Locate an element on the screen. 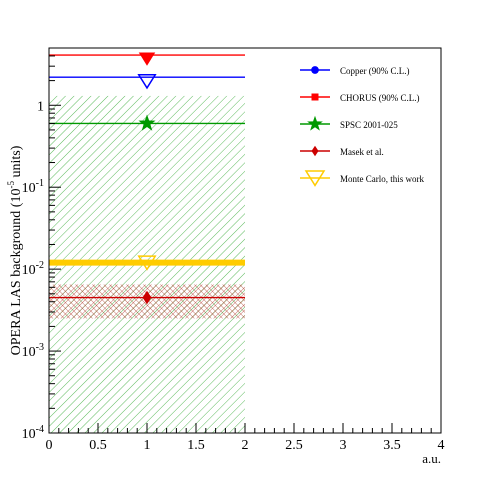 The width and height of the screenshot is (491, 481). y-axis-label-main: OPERA LAS background (10 is located at coordinates (16, 272).